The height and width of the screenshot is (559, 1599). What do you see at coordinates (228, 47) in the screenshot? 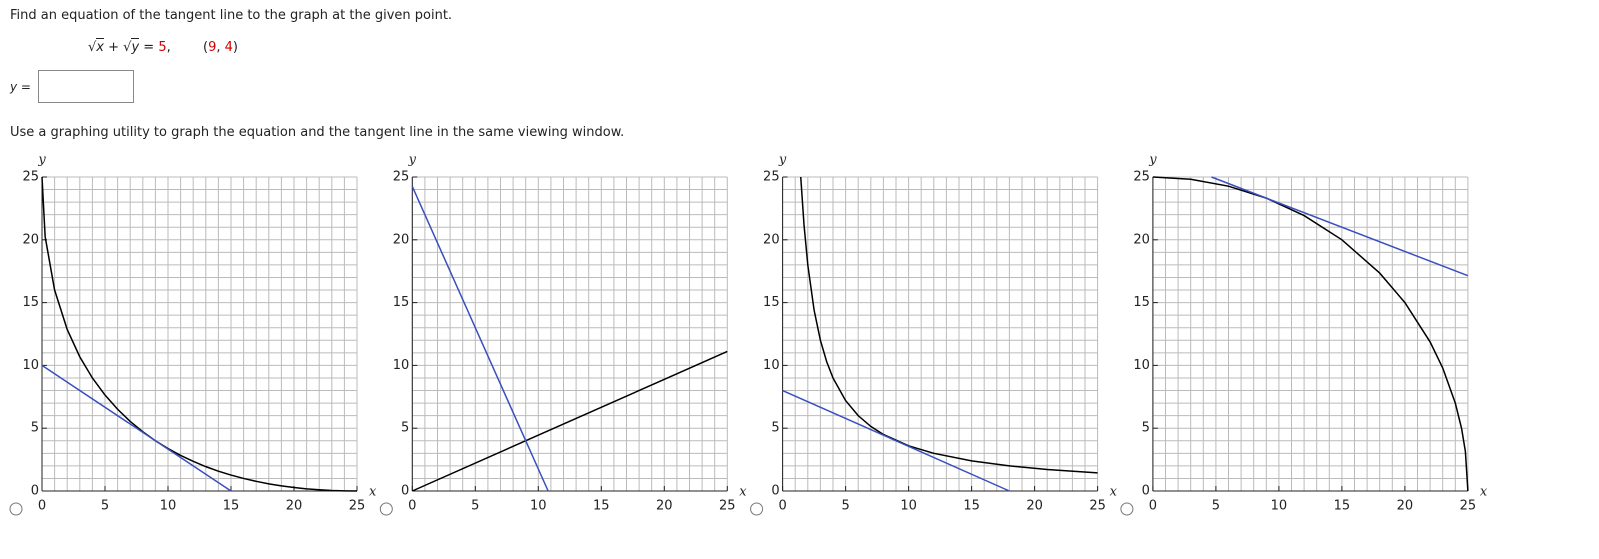
I see `equation-part: 4` at bounding box center [228, 47].